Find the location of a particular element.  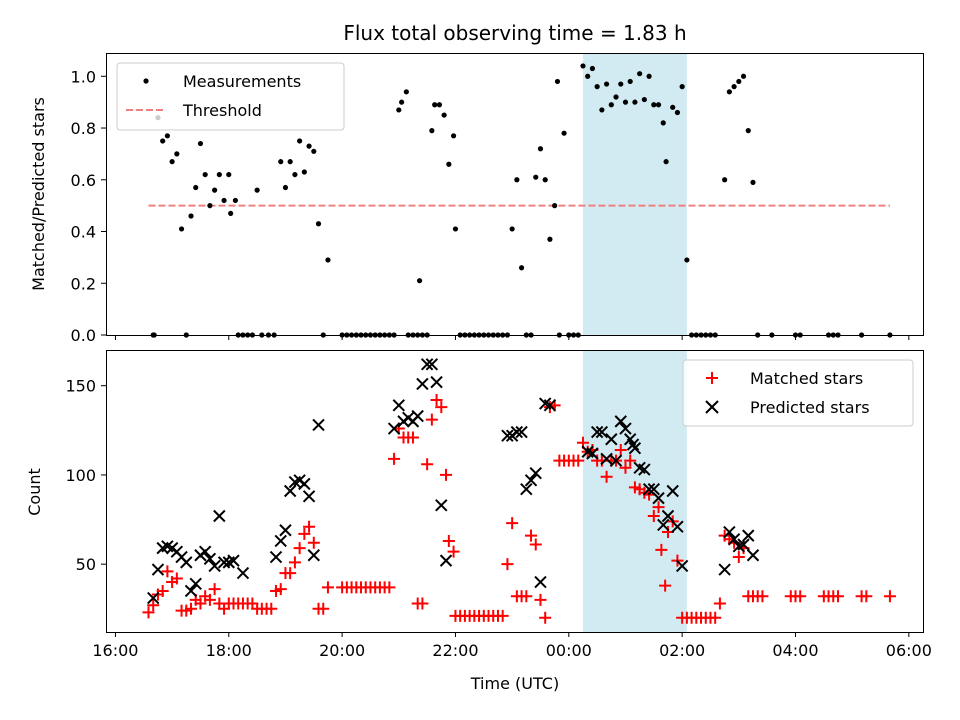

chart-title: Flux total observing time = 1.83 h is located at coordinates (514, 33).